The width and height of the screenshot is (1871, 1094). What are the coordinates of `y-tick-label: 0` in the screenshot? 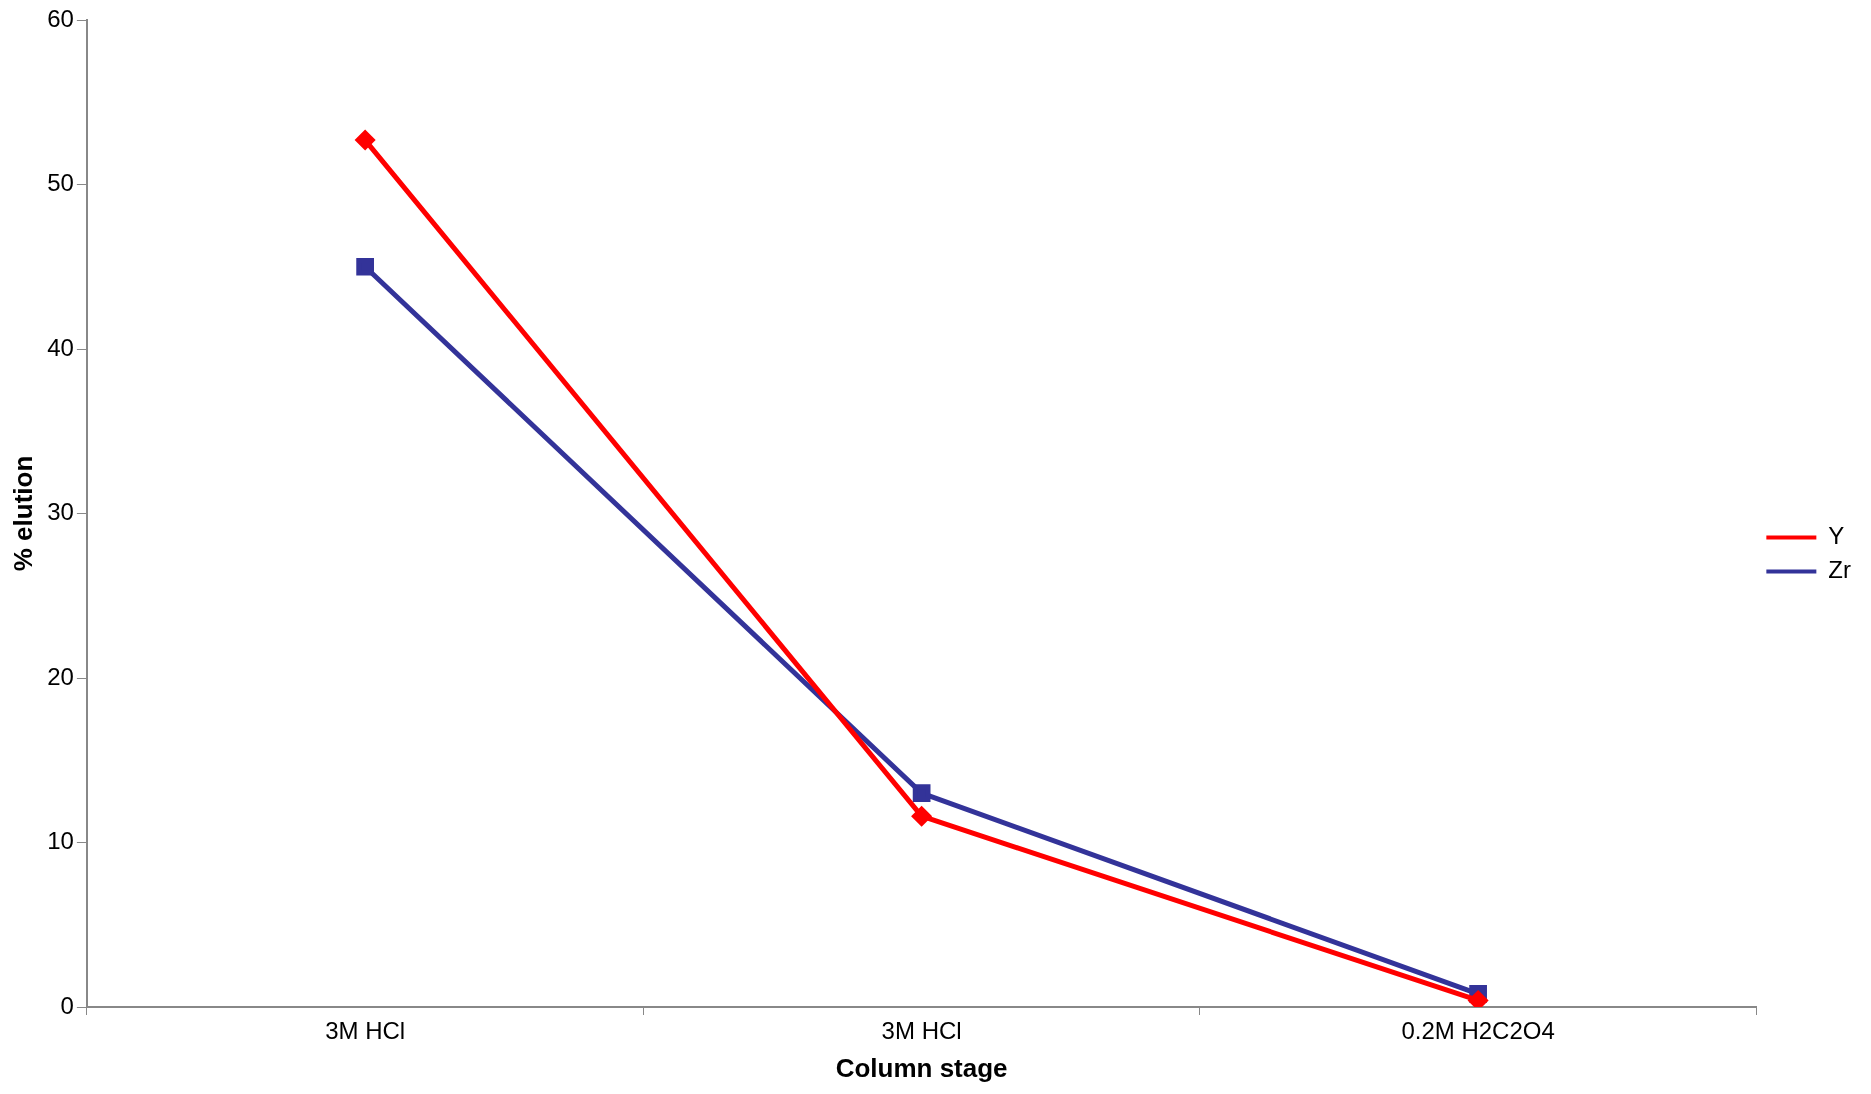 It's located at (67, 1005).